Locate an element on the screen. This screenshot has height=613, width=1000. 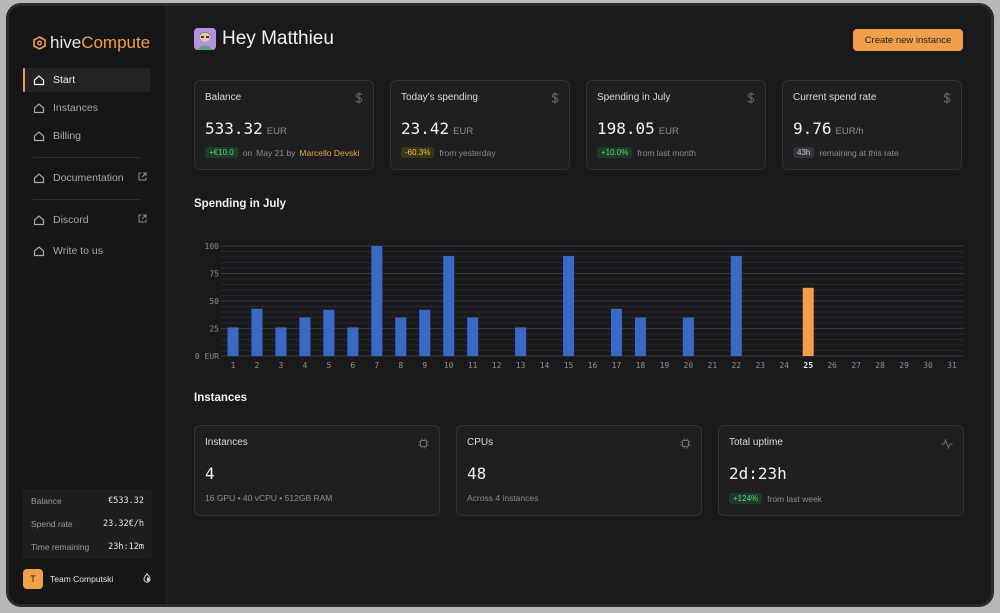
x-tick-label: 30 is located at coordinates (928, 365).